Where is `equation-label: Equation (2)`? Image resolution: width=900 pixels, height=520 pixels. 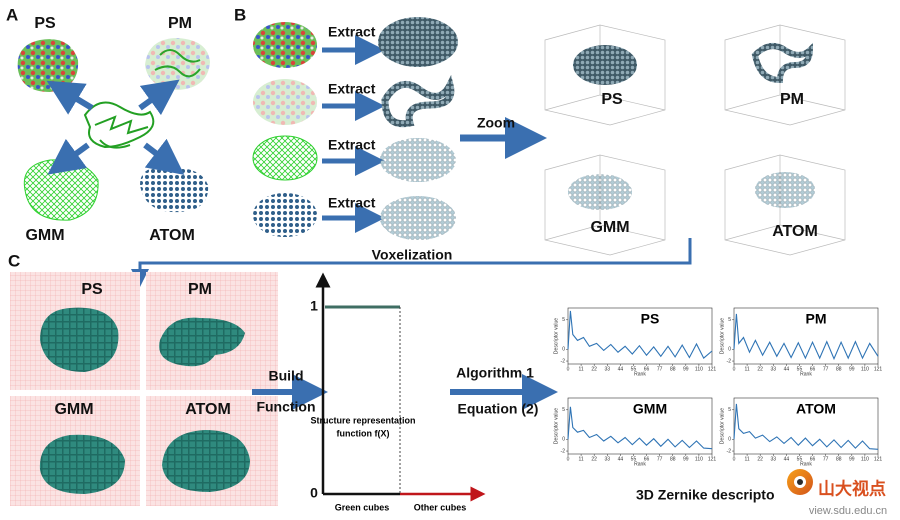 equation-label: Equation (2) is located at coordinates (498, 409).